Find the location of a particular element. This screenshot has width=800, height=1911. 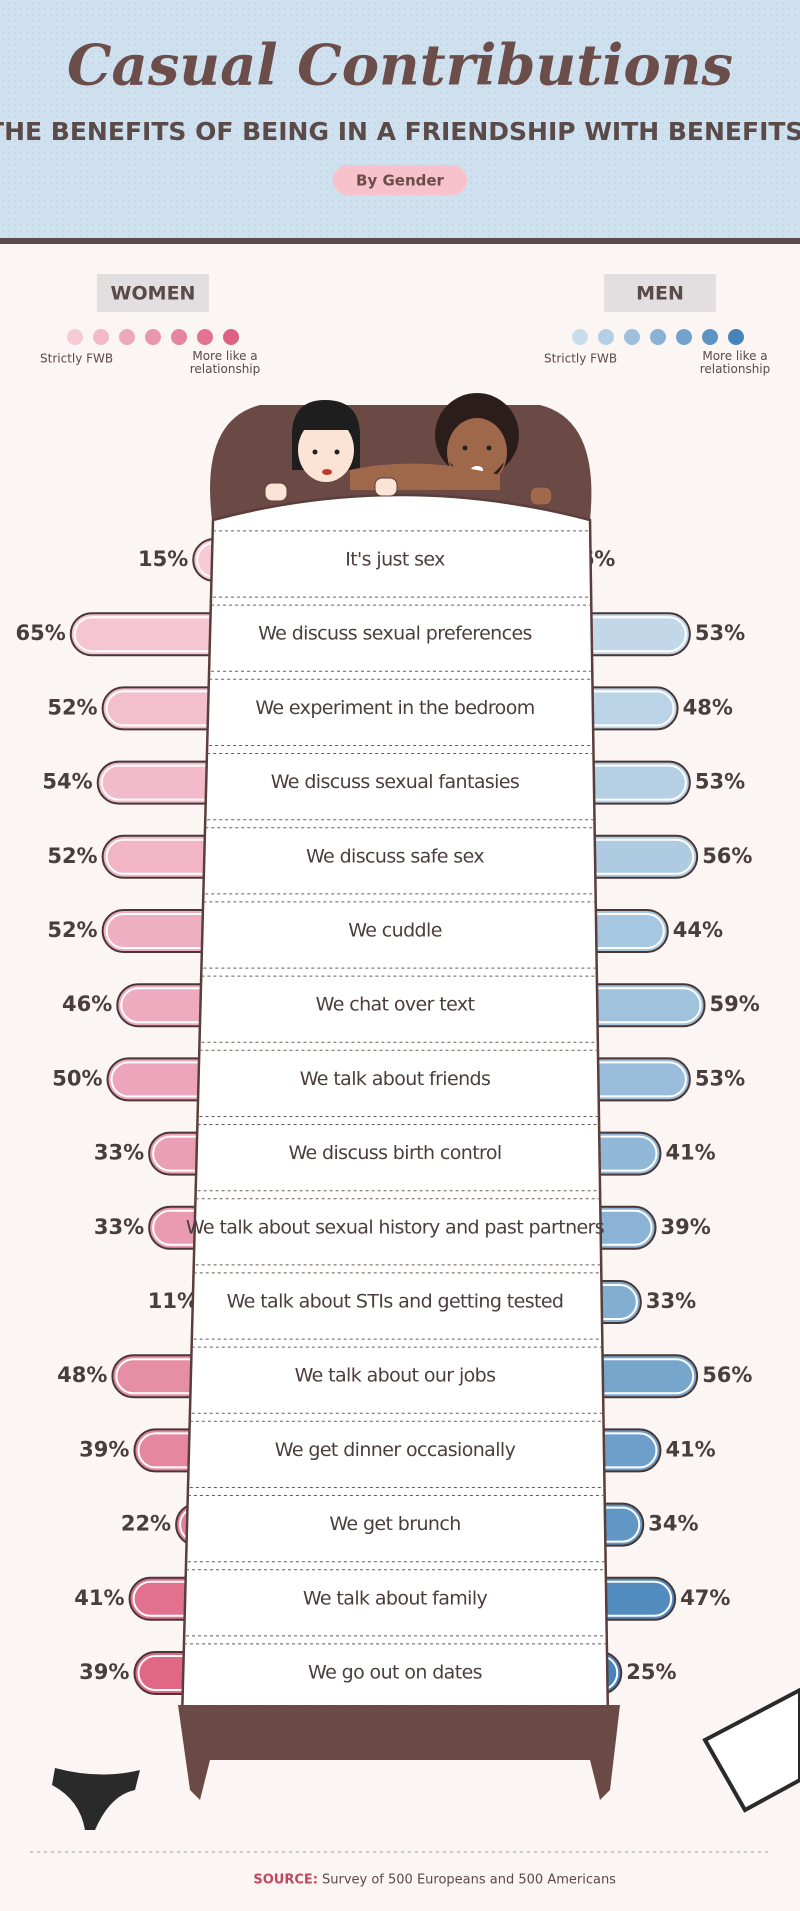

row-label: We cuddle is located at coordinates (395, 931).